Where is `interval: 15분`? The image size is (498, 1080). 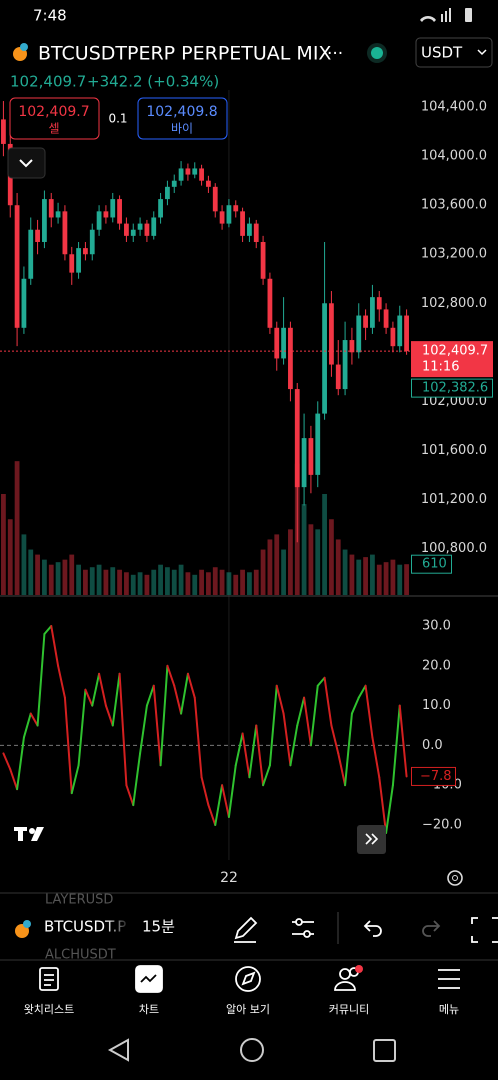
interval: 15분 is located at coordinates (158, 927).